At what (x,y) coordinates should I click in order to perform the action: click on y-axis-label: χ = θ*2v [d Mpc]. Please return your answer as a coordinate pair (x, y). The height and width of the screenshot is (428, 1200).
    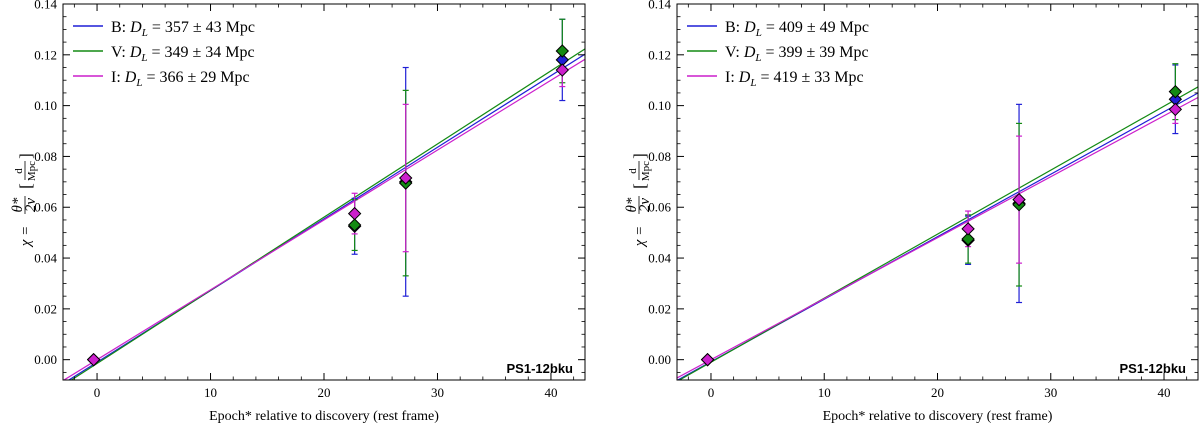
    Looking at the image, I should click on (24, 200).